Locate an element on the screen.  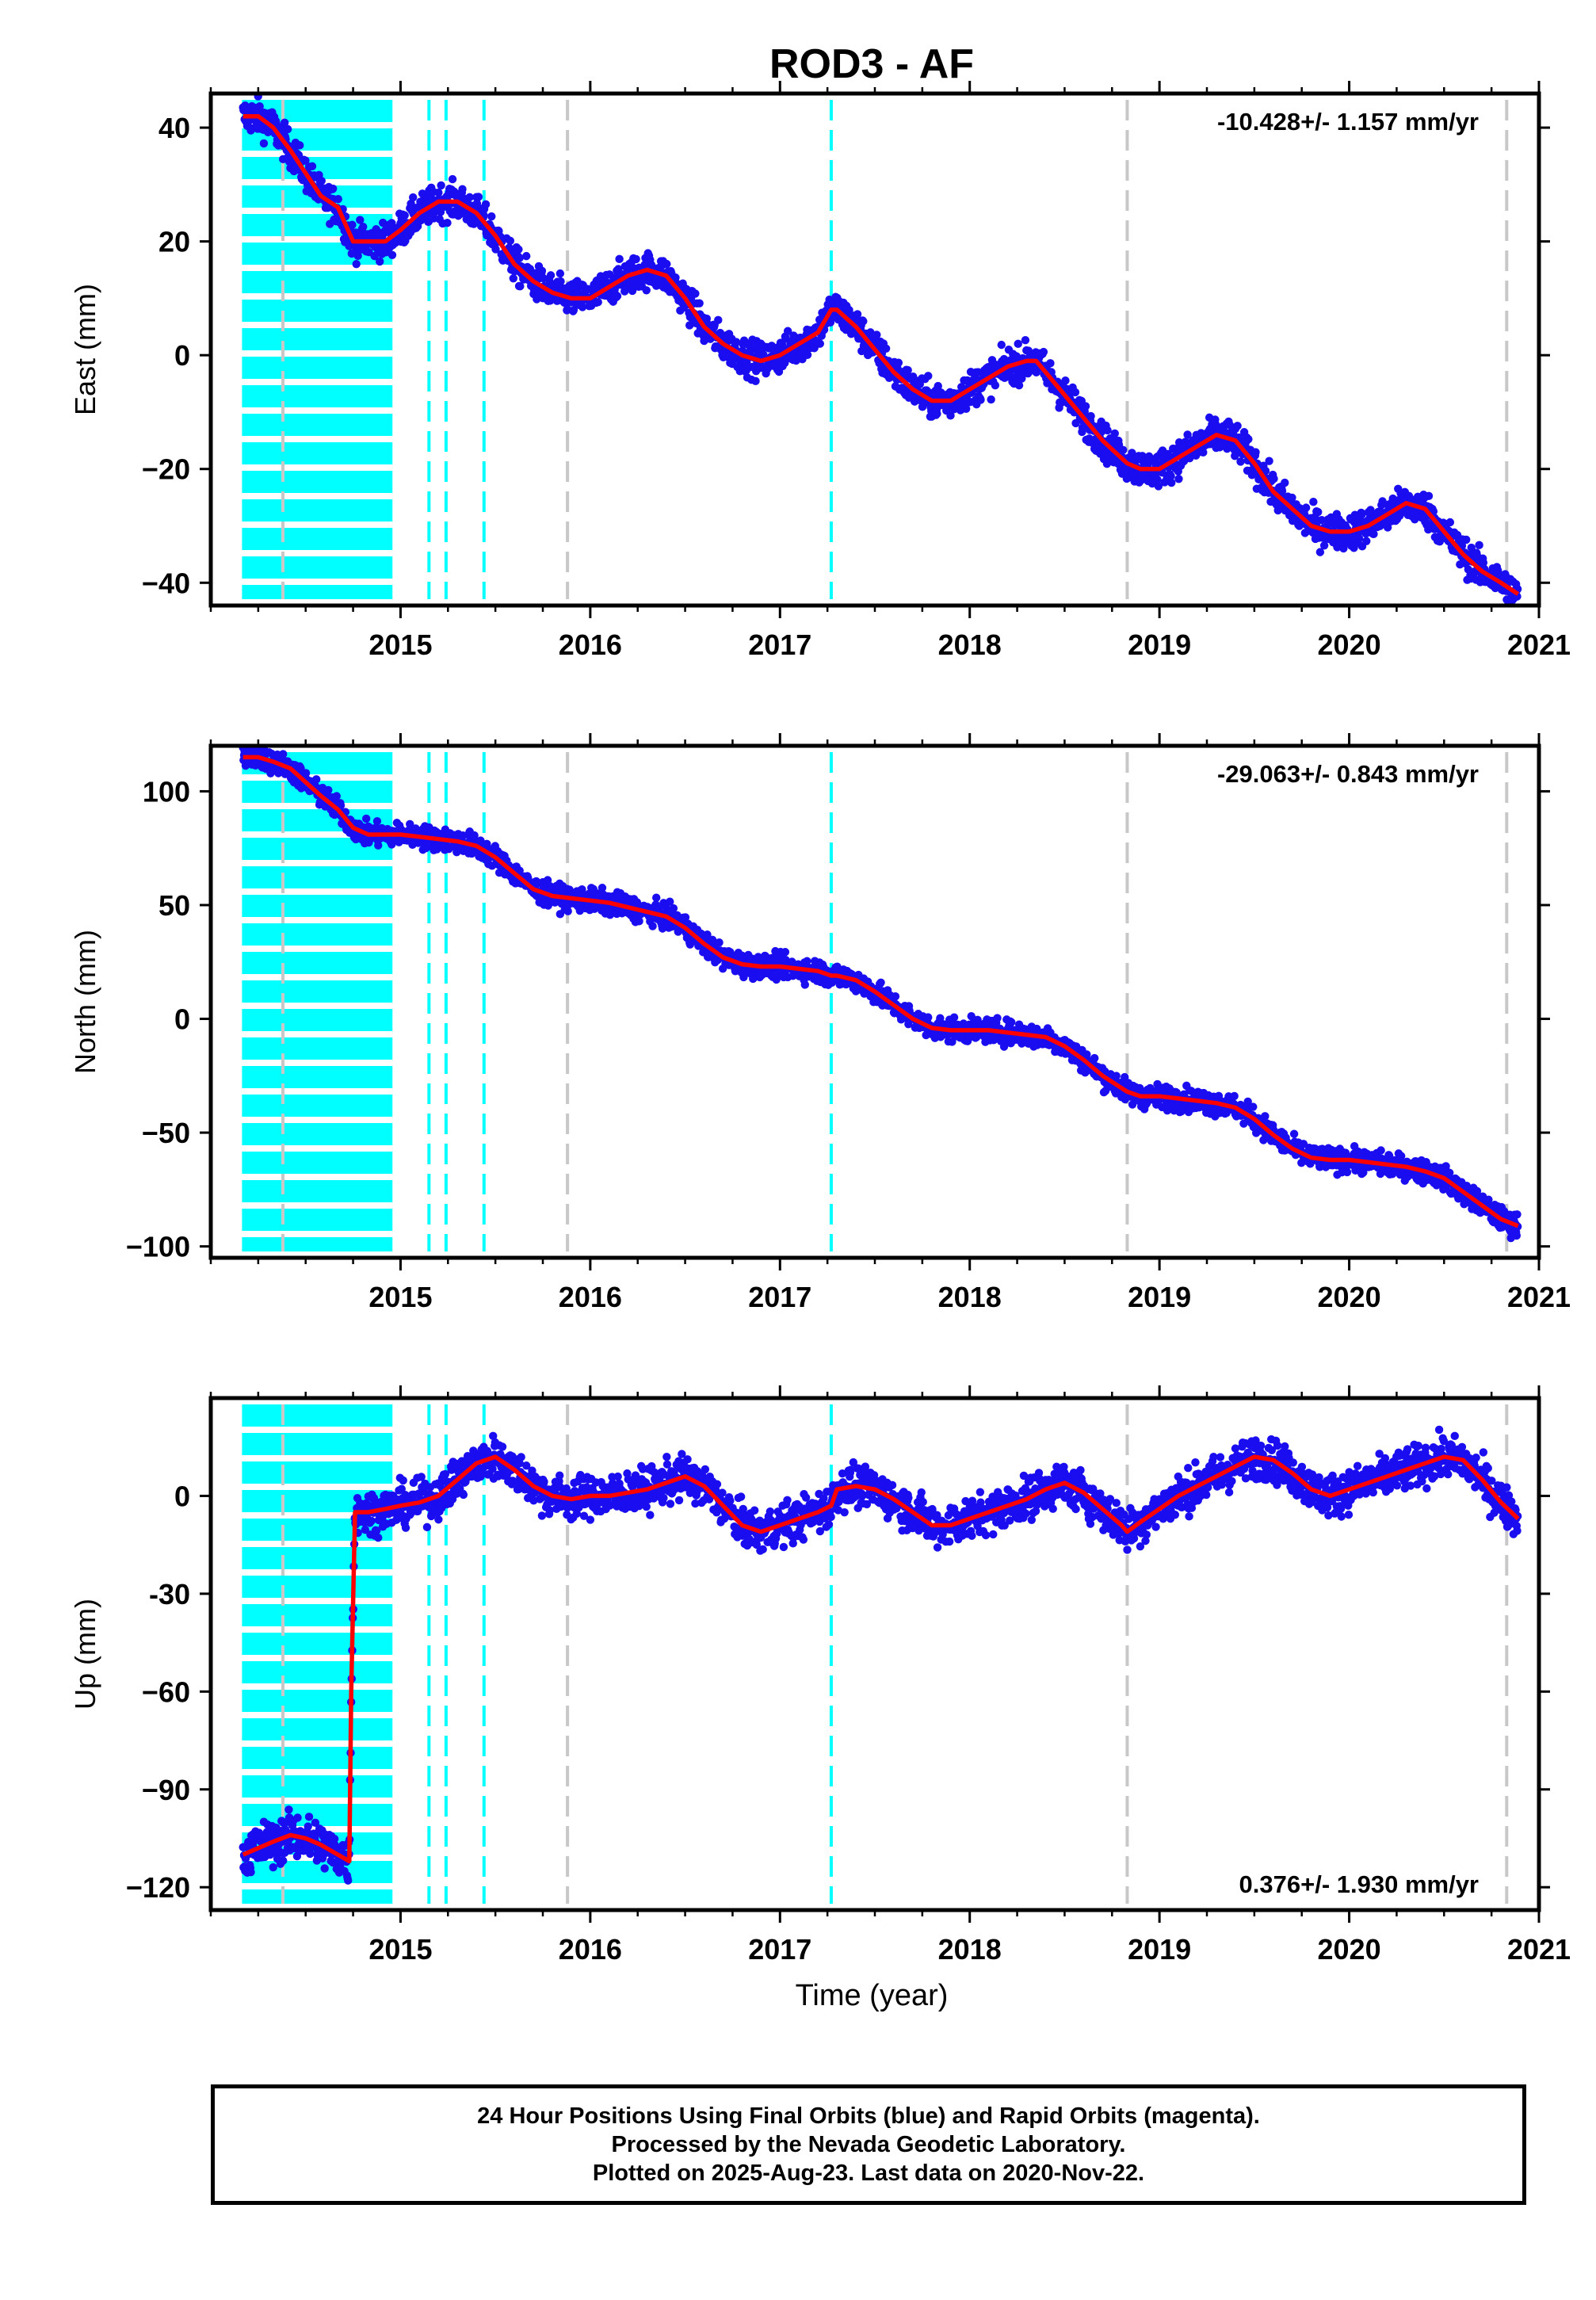
x-tick-label: 2018 is located at coordinates (970, 644).